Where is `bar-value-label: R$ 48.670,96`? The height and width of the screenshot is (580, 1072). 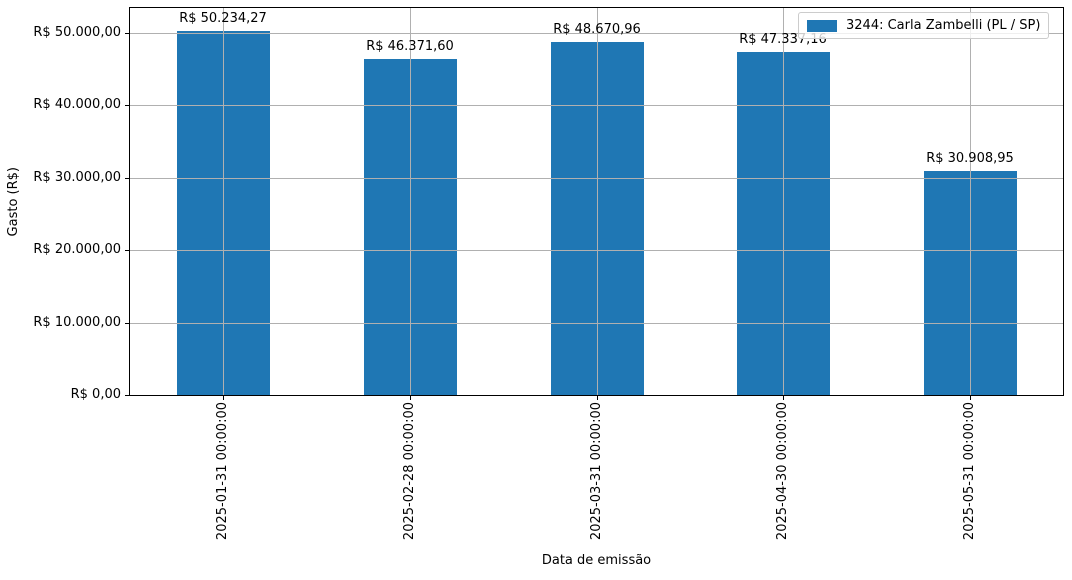
bar-value-label: R$ 48.670,96 is located at coordinates (597, 29).